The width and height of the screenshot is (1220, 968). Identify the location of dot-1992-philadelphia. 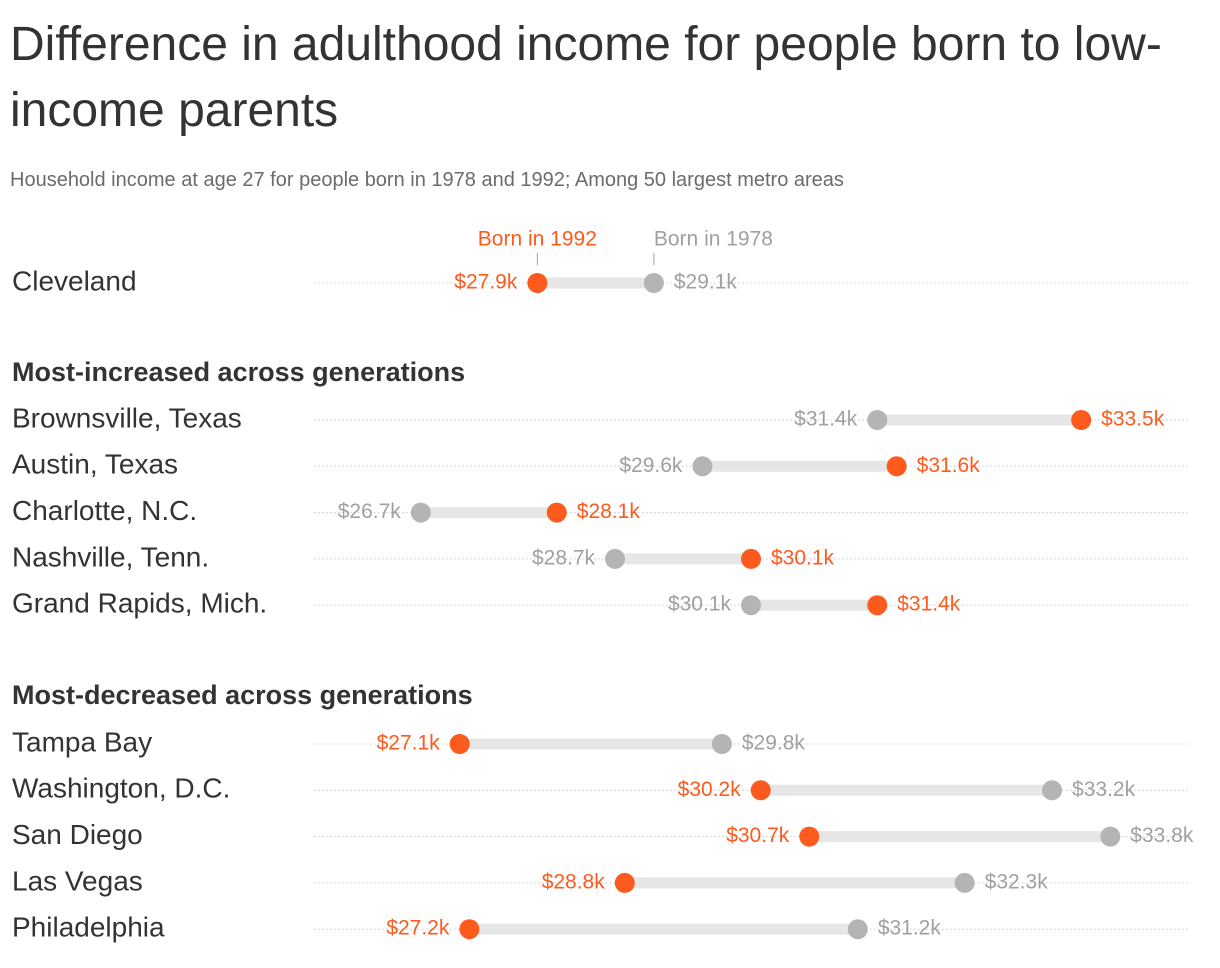
(469, 929).